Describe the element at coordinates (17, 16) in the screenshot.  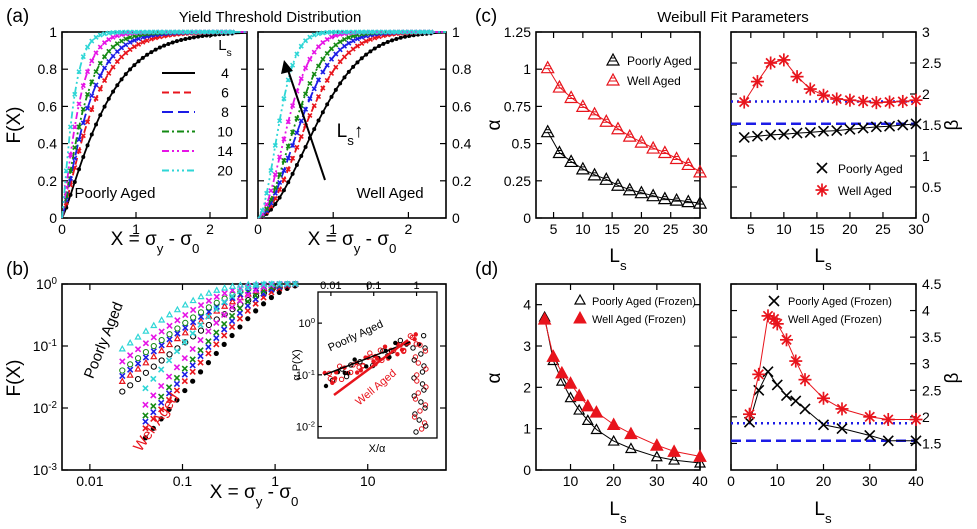
I see `panel-label-a: (a)` at that location.